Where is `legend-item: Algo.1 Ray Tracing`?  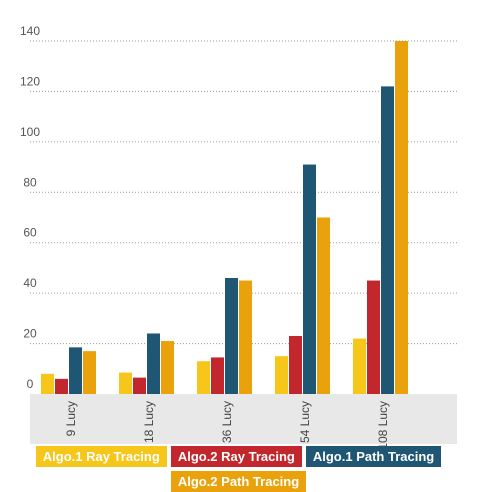
legend-item: Algo.1 Ray Tracing is located at coordinates (101, 456).